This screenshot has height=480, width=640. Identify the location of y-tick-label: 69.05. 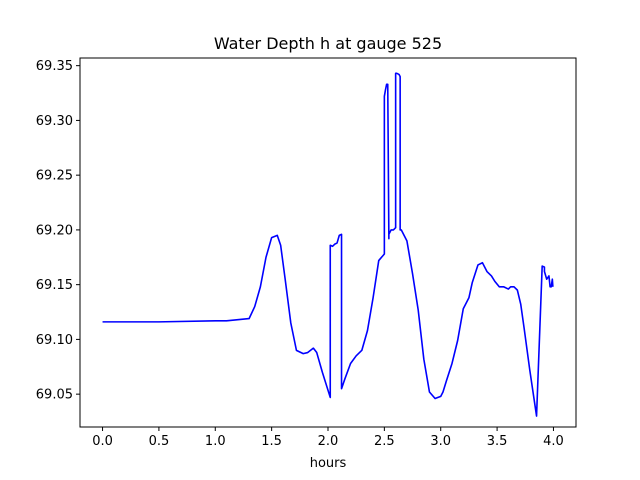
(54, 395).